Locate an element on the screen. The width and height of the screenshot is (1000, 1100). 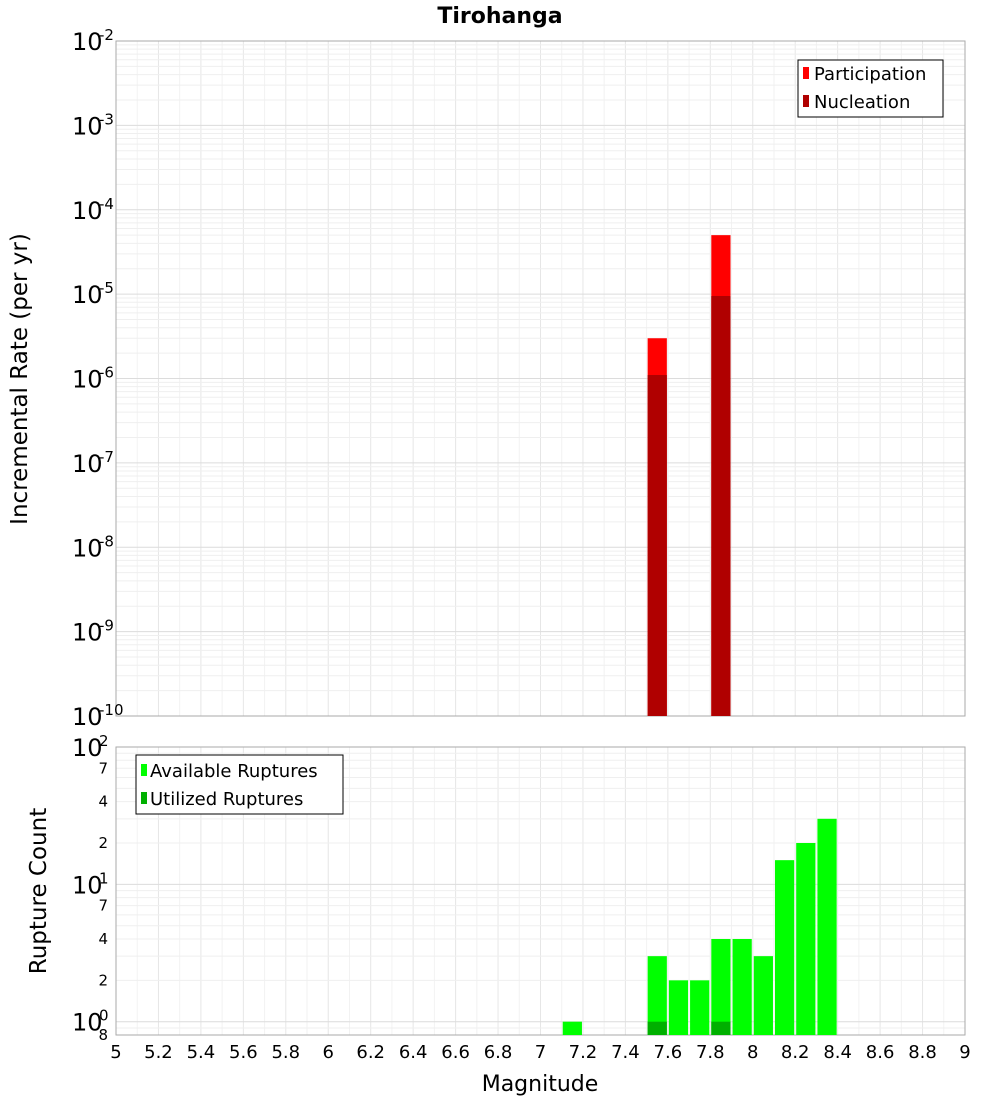
y-tick-exponent: -10 is located at coordinates (111, 710).